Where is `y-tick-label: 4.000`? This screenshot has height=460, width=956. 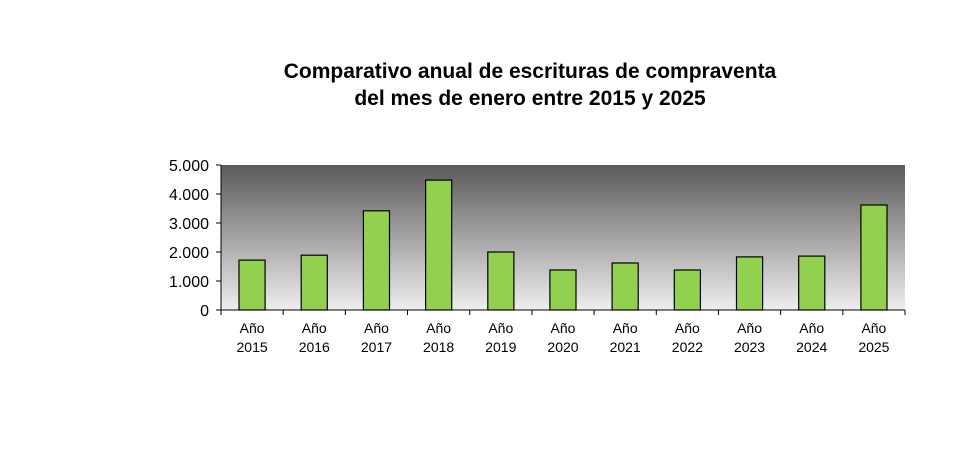
y-tick-label: 4.000 is located at coordinates (189, 195).